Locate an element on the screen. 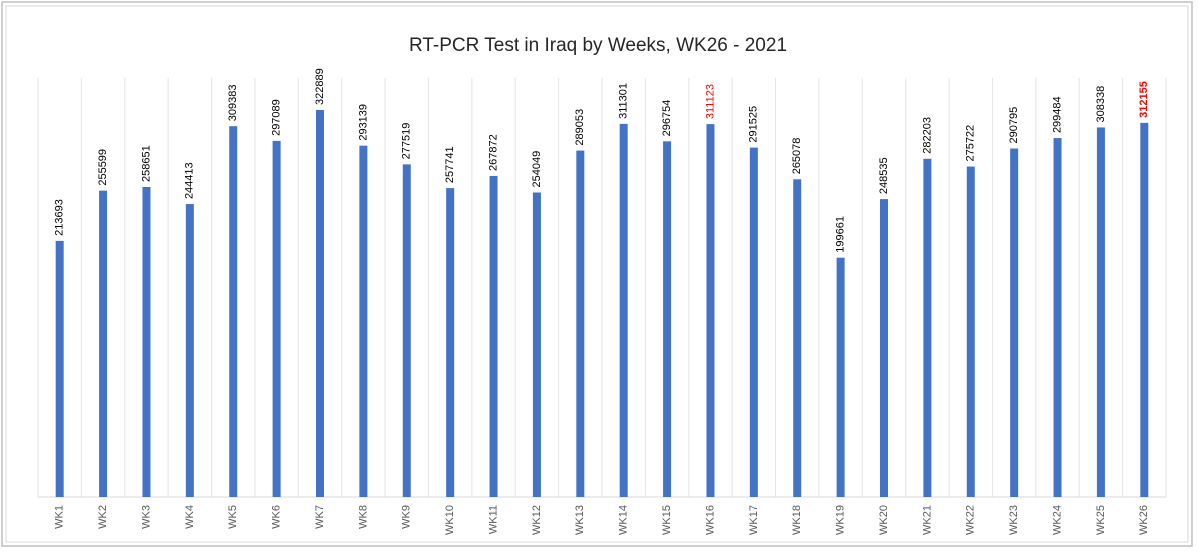 Image resolution: width=1198 pixels, height=552 pixels. value-label: 248535 is located at coordinates (884, 175).